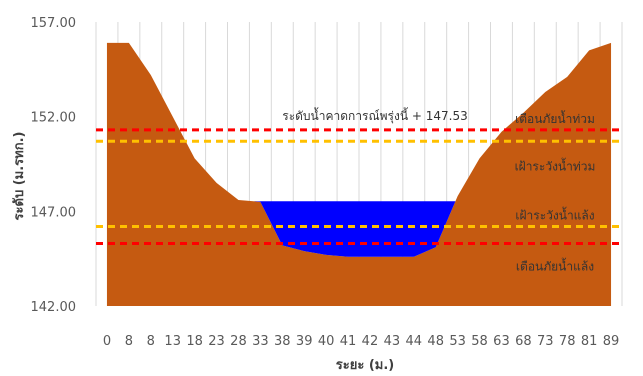 This screenshot has height=376, width=643. Describe the element at coordinates (611, 341) in the screenshot. I see `x-tick-label: 89` at that location.